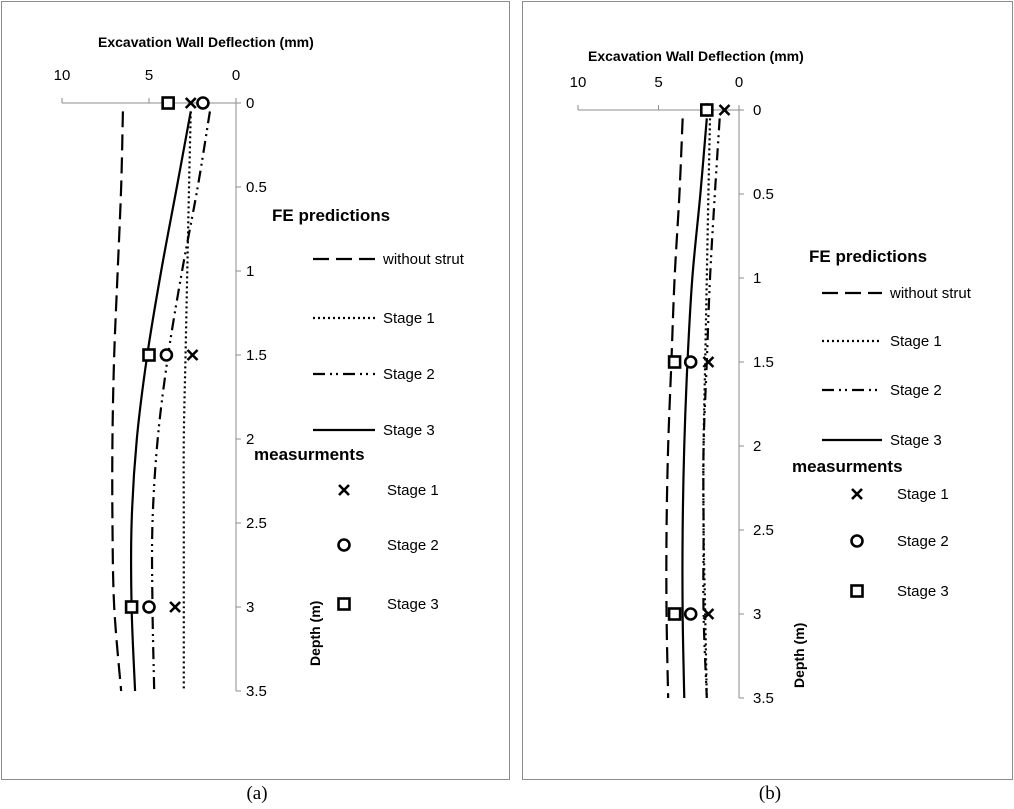 The height and width of the screenshot is (809, 1014). What do you see at coordinates (257, 793) in the screenshot?
I see `panel-caption: (a)` at bounding box center [257, 793].